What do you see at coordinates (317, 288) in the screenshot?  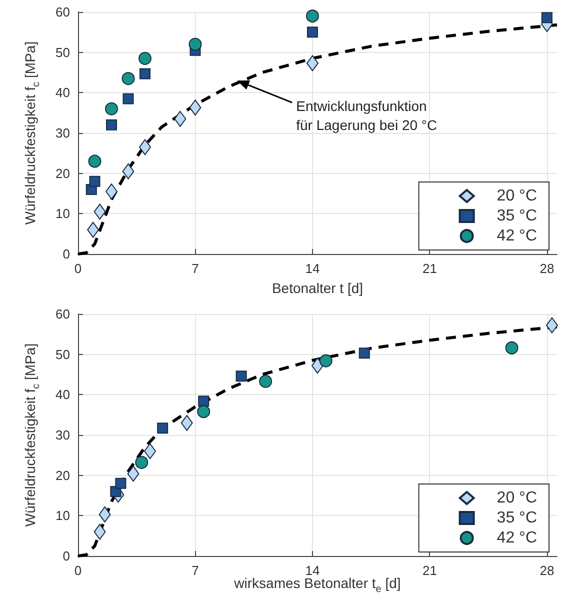 I see `x-axis-title: Betonalter t [d]` at bounding box center [317, 288].